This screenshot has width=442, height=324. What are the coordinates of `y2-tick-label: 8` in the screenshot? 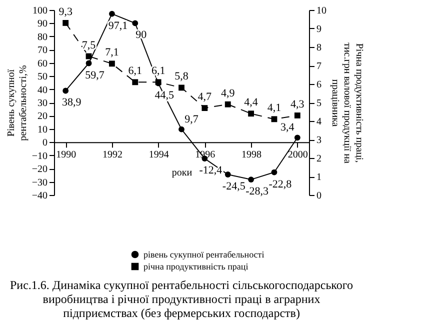 It's located at (319, 48).